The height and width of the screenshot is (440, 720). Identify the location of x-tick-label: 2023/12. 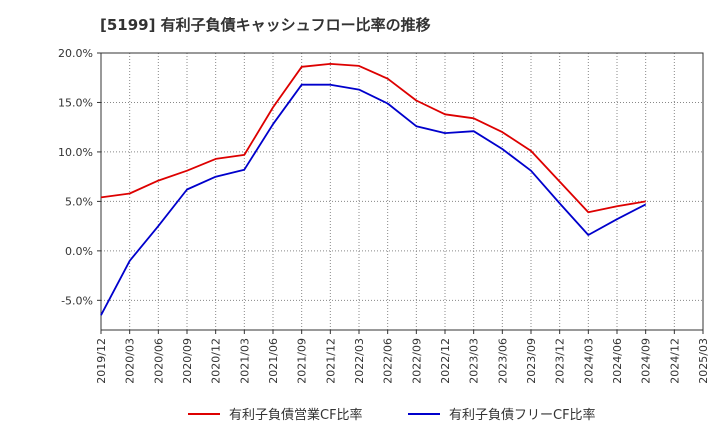
(560, 361).